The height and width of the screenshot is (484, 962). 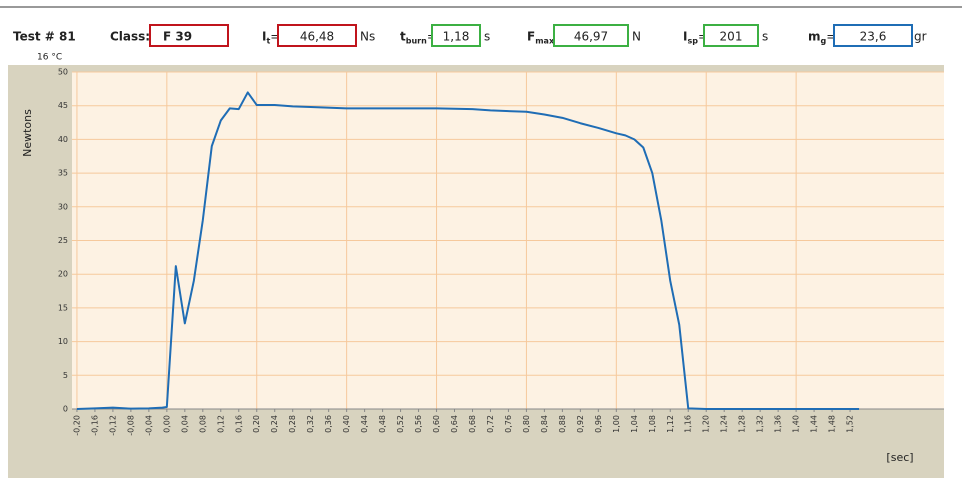 I want to click on y-tick-label: 50, so click(x=63, y=72).